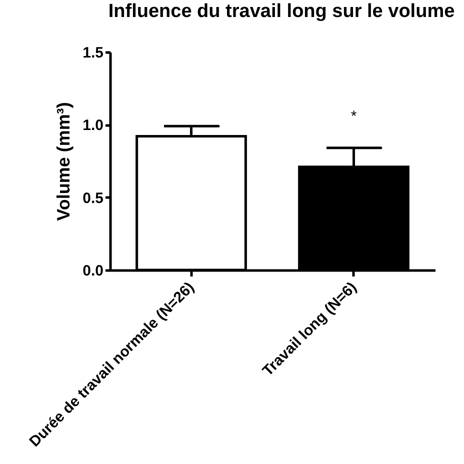  Describe the element at coordinates (353, 116) in the screenshot. I see `annotation: *` at that location.